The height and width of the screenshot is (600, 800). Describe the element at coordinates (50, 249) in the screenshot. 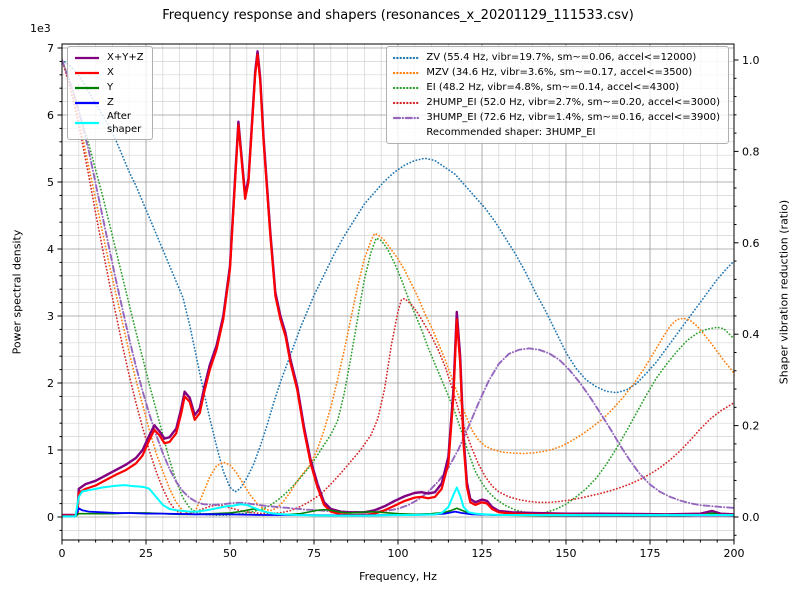

I see `y-left-tick-label: 4` at that location.